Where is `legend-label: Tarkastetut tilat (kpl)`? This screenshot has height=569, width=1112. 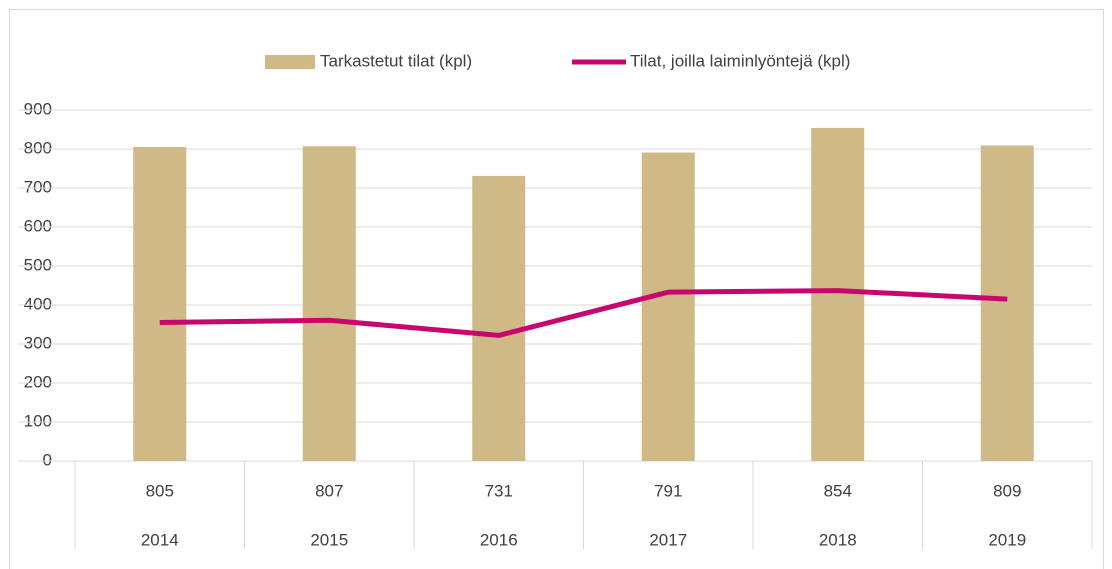 legend-label: Tarkastetut tilat (kpl) is located at coordinates (396, 60).